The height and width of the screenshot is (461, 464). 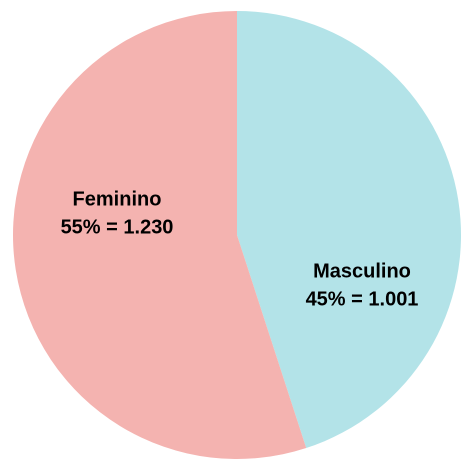 What do you see at coordinates (117, 227) in the screenshot?
I see `value-label: 55% = 1.230` at bounding box center [117, 227].